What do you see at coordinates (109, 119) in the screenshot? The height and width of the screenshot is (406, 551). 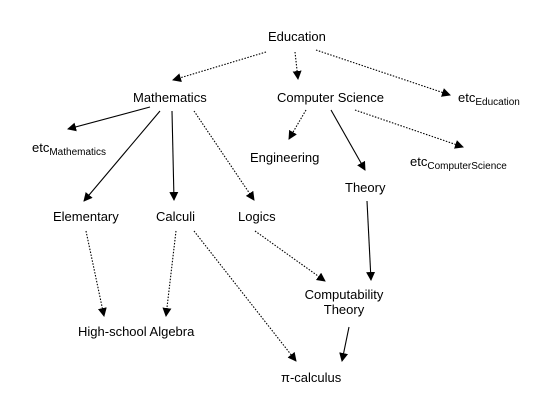 I see `edge-mathematics-to-etc-mathematics` at bounding box center [109, 119].